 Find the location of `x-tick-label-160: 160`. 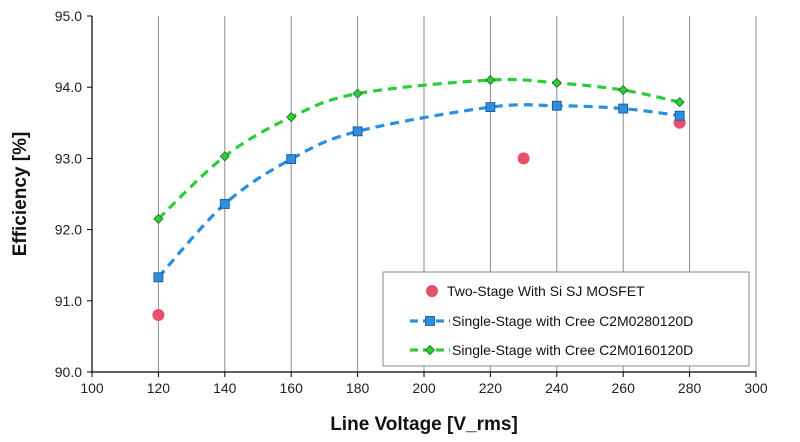

x-tick-label-160: 160 is located at coordinates (292, 388).